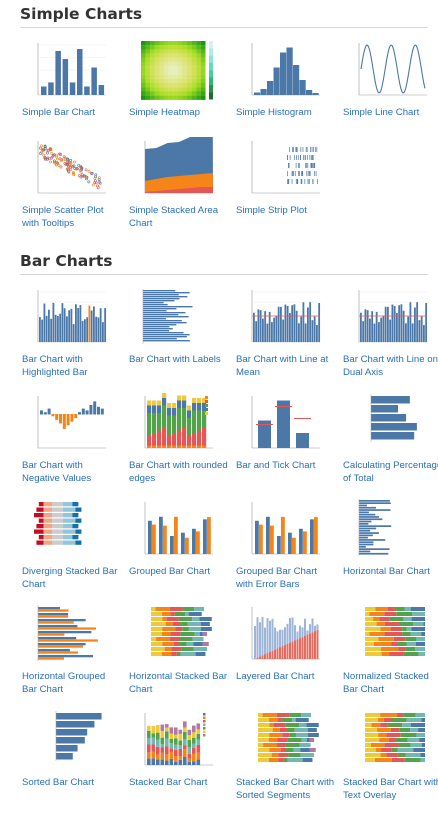 The width and height of the screenshot is (438, 817). I want to click on gallery-card-sorted-bar-chart: Sorted Bar Chart, so click(72, 749).